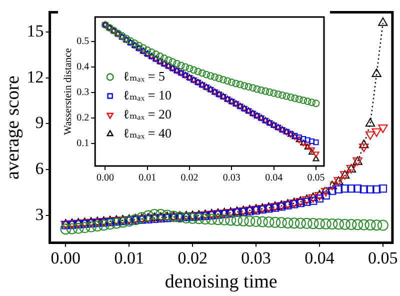  What do you see at coordinates (39, 168) in the screenshot?
I see `y-tick-label: 6` at bounding box center [39, 168].